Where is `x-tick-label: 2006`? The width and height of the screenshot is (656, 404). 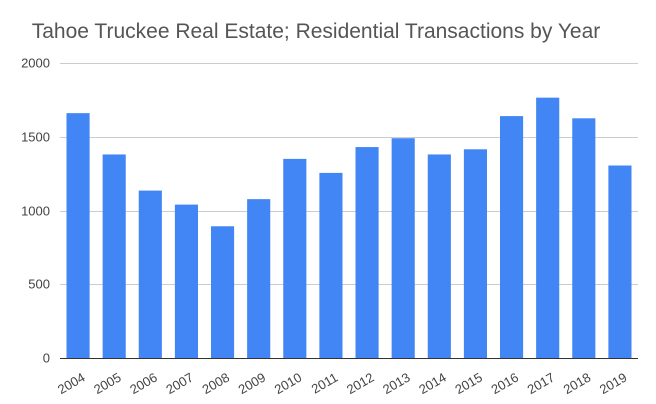
x-tick-label: 2006 is located at coordinates (143, 383).